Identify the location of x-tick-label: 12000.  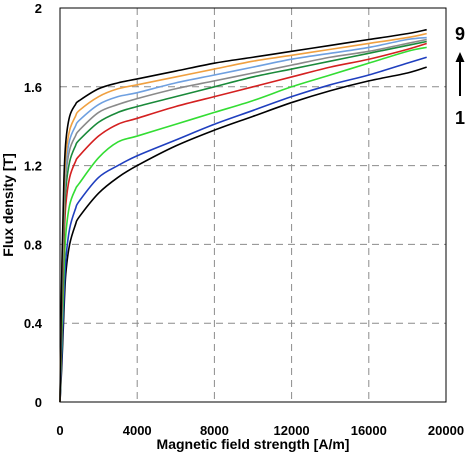
(292, 430).